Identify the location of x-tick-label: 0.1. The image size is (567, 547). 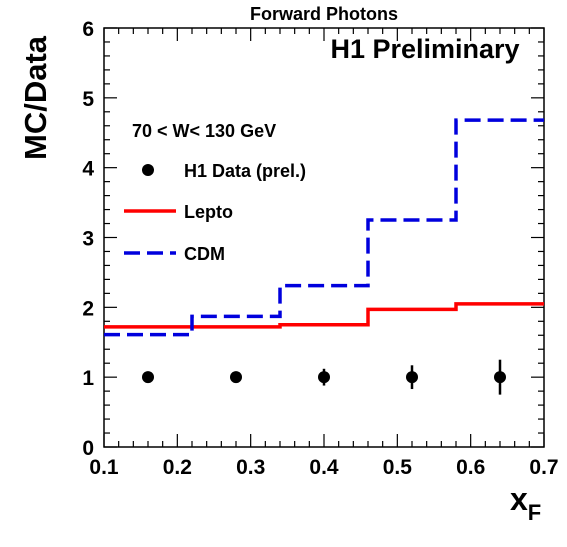
(104, 467).